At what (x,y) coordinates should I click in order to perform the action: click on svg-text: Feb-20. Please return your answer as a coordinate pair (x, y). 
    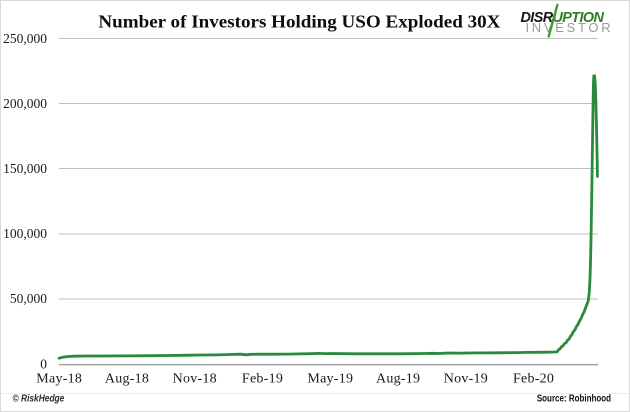
    Looking at the image, I should click on (533, 378).